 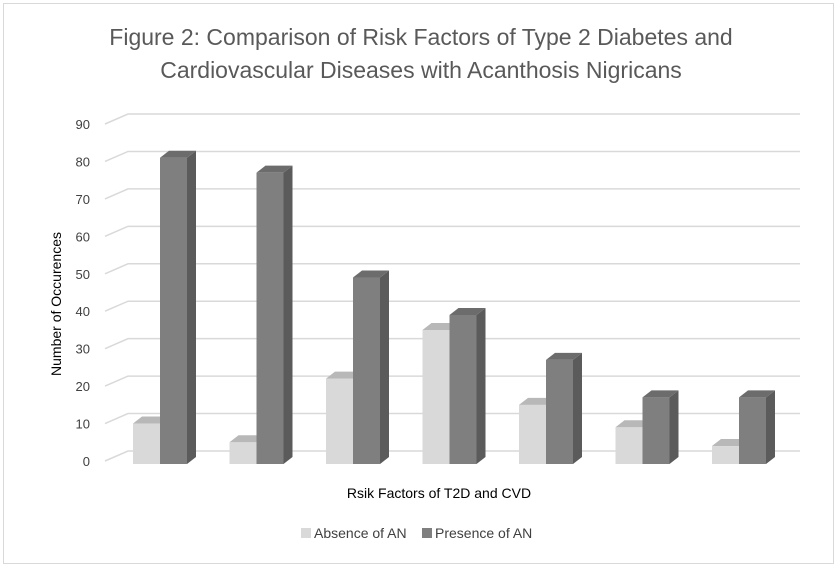 I want to click on legend-item: Absence of AN, so click(x=354, y=533).